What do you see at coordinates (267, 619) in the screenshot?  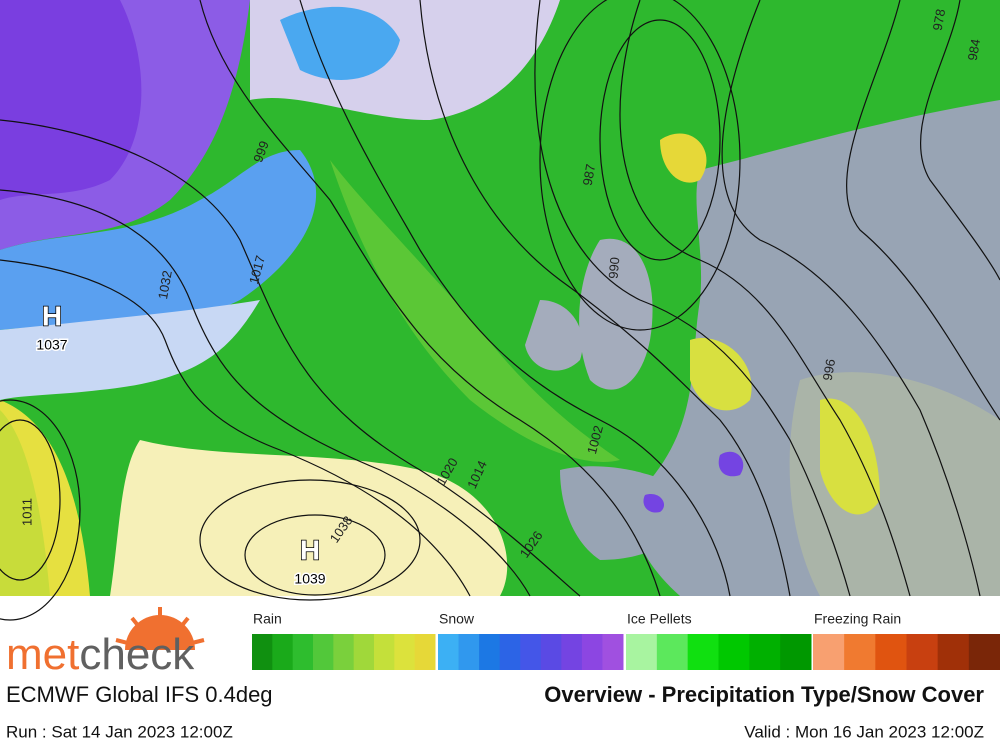 I see `legend-label: Rain` at bounding box center [267, 619].